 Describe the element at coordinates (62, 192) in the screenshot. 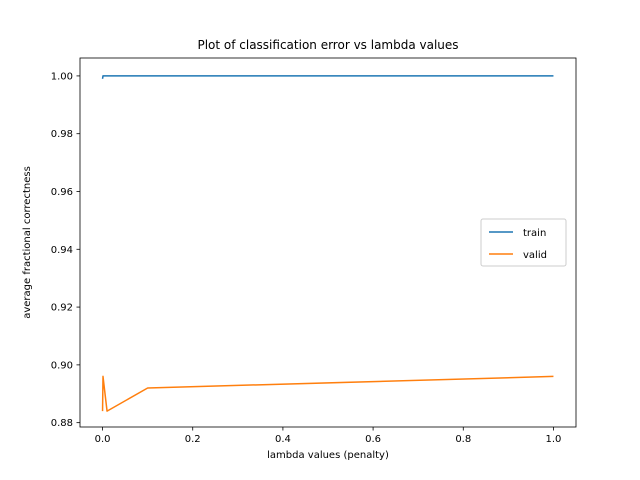

I see `y-tick-label: 0.96` at that location.